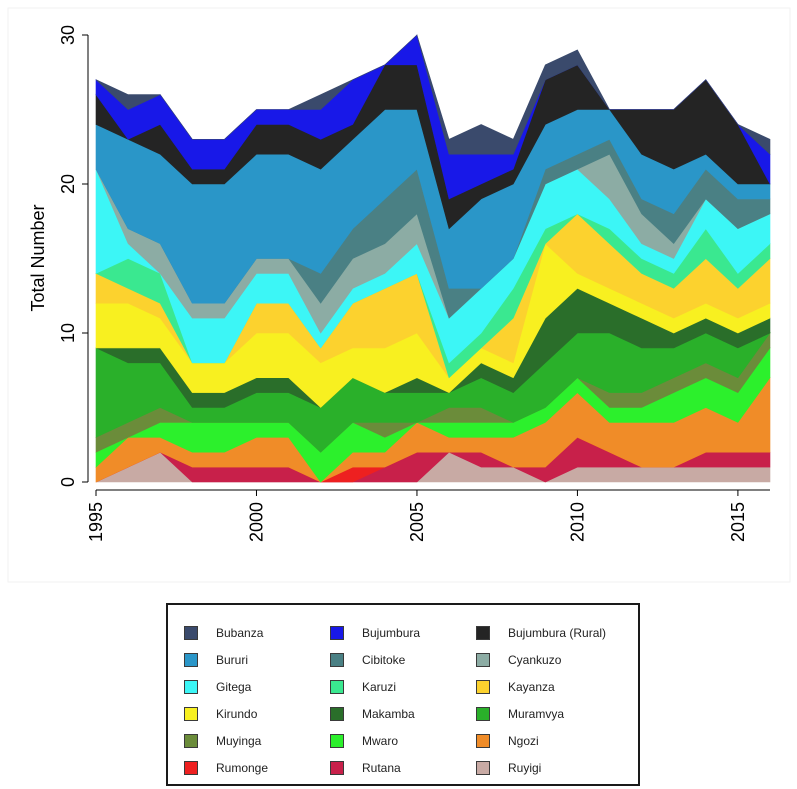 The image size is (797, 789). Describe the element at coordinates (535, 659) in the screenshot. I see `legend-label: Cyankuzo` at that location.